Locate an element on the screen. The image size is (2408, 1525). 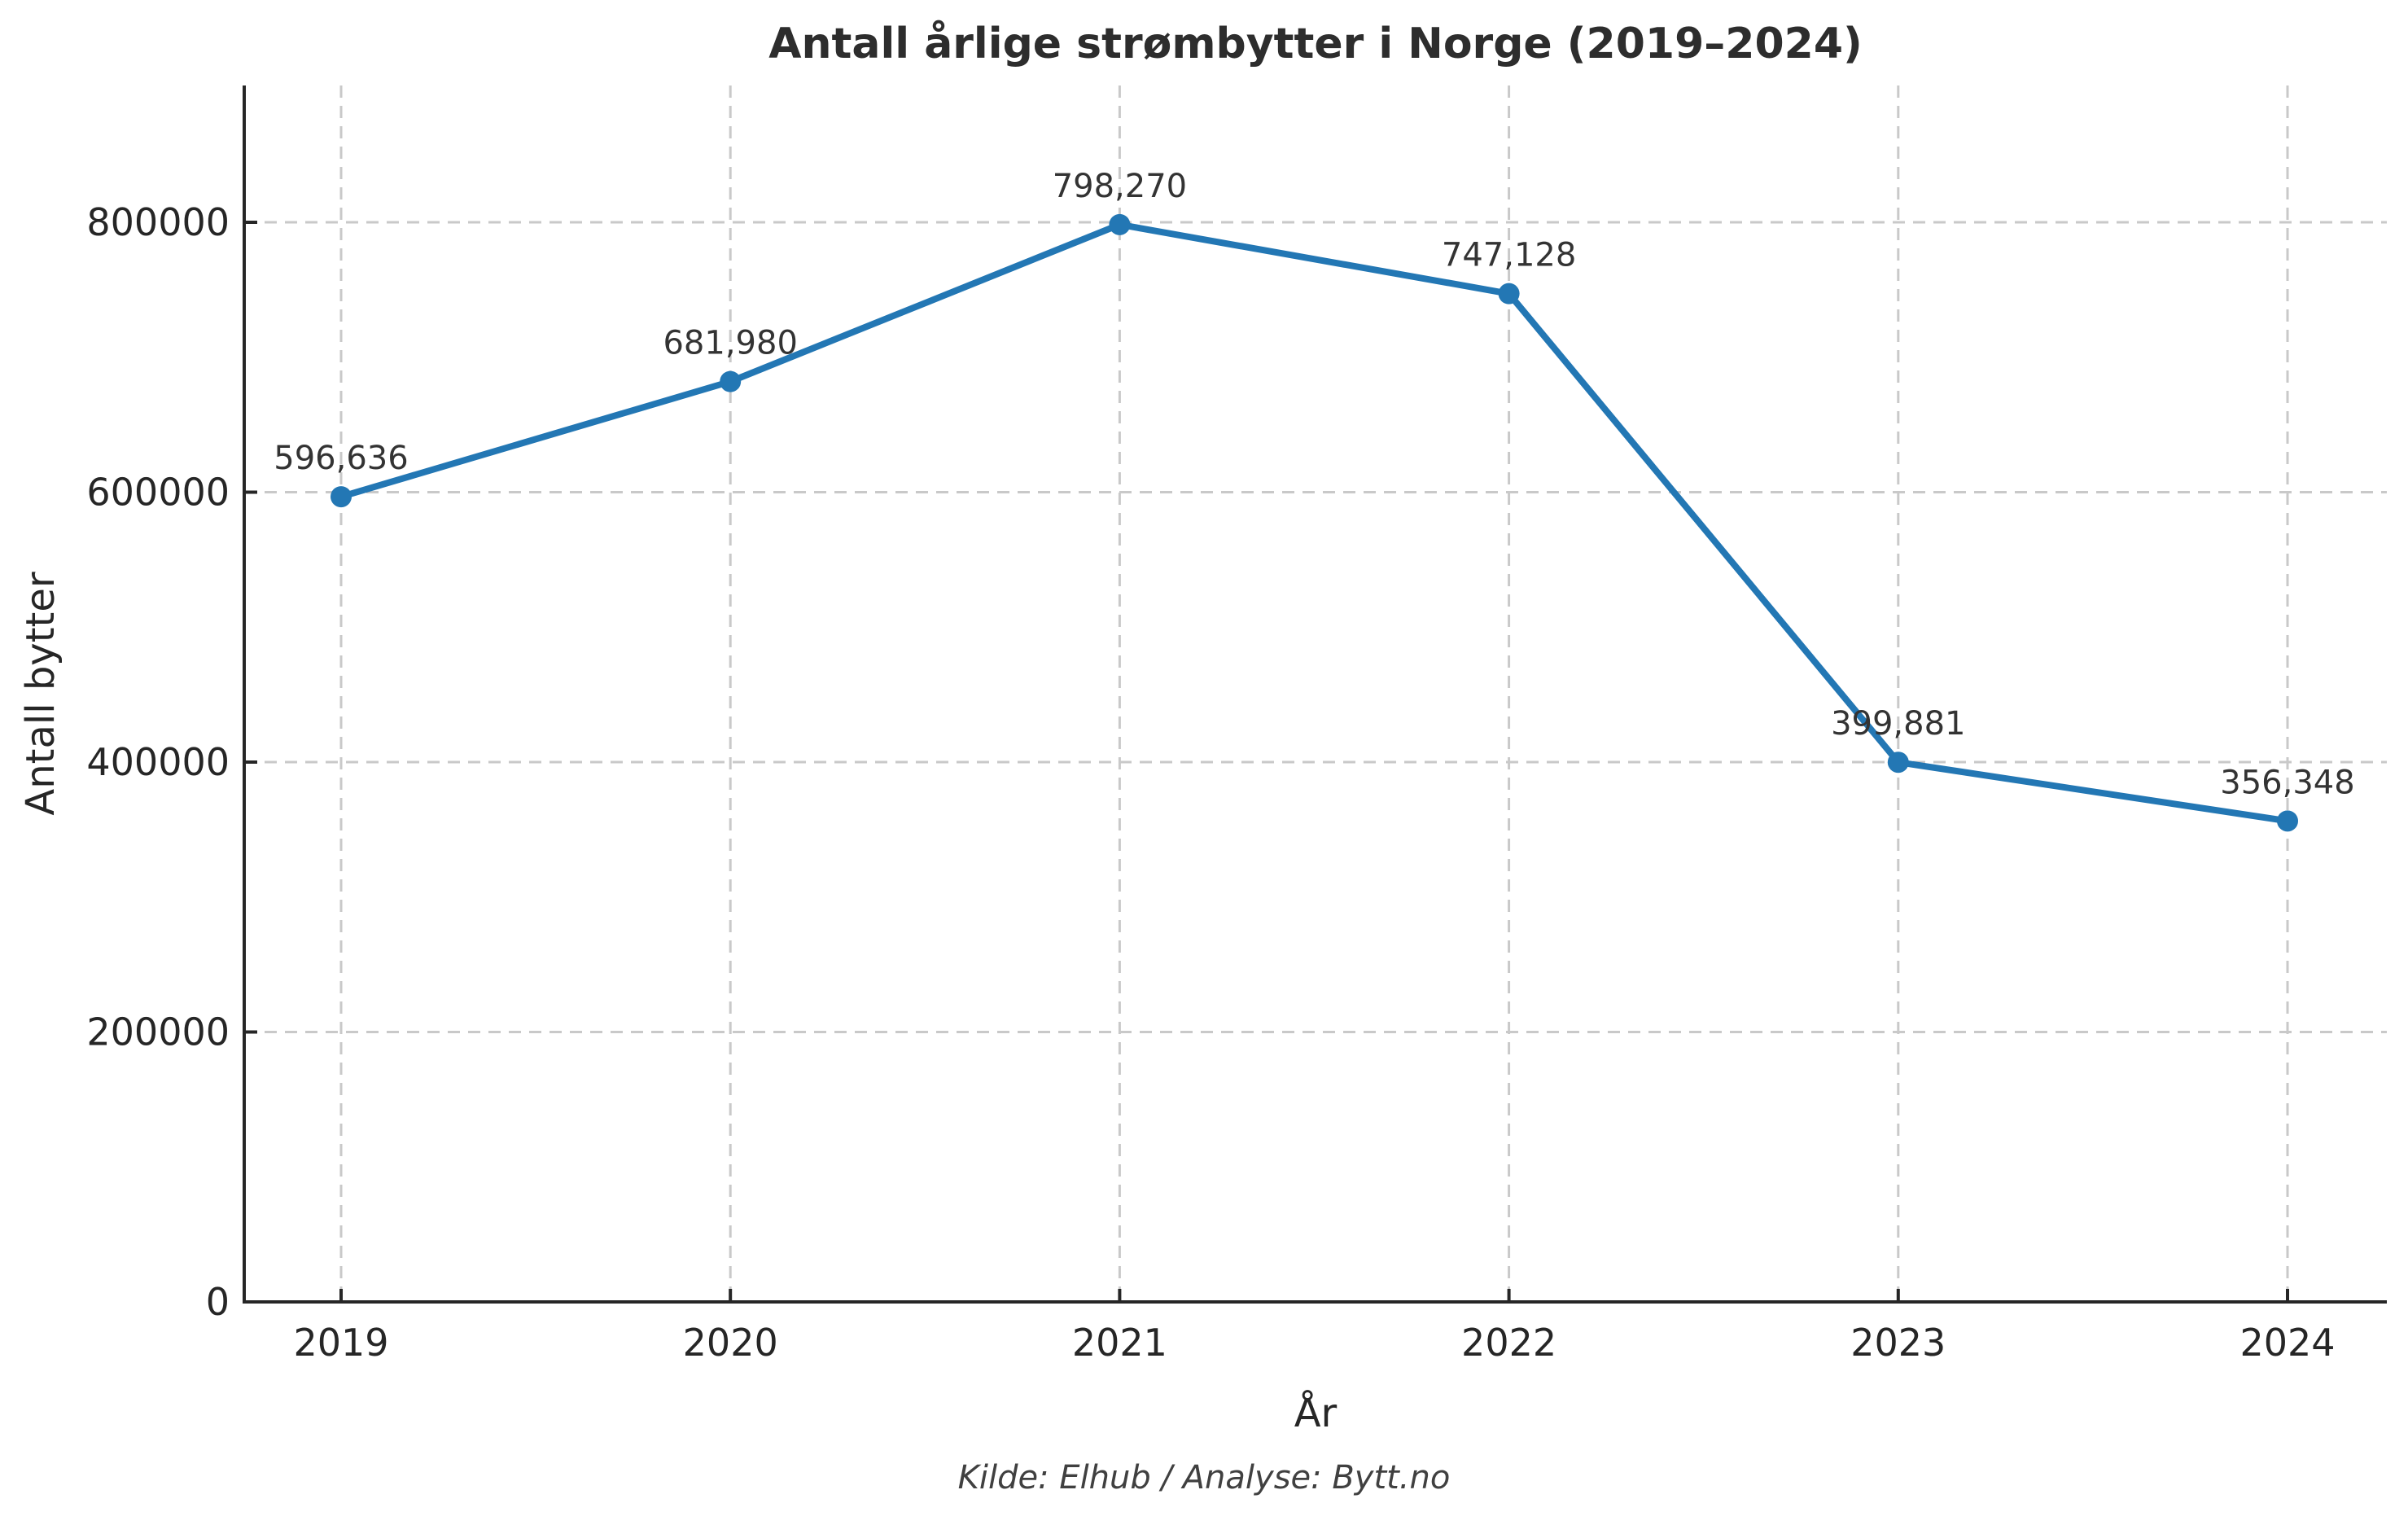
x-tick-label-2022: 2022 is located at coordinates (1509, 1343).